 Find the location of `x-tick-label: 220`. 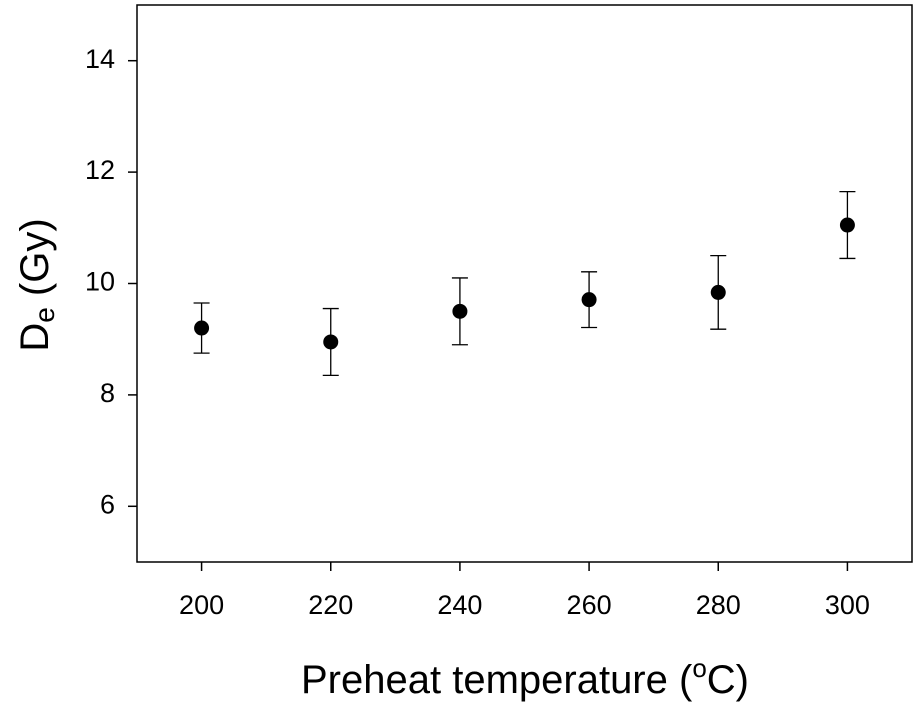

x-tick-label: 220 is located at coordinates (330, 605).